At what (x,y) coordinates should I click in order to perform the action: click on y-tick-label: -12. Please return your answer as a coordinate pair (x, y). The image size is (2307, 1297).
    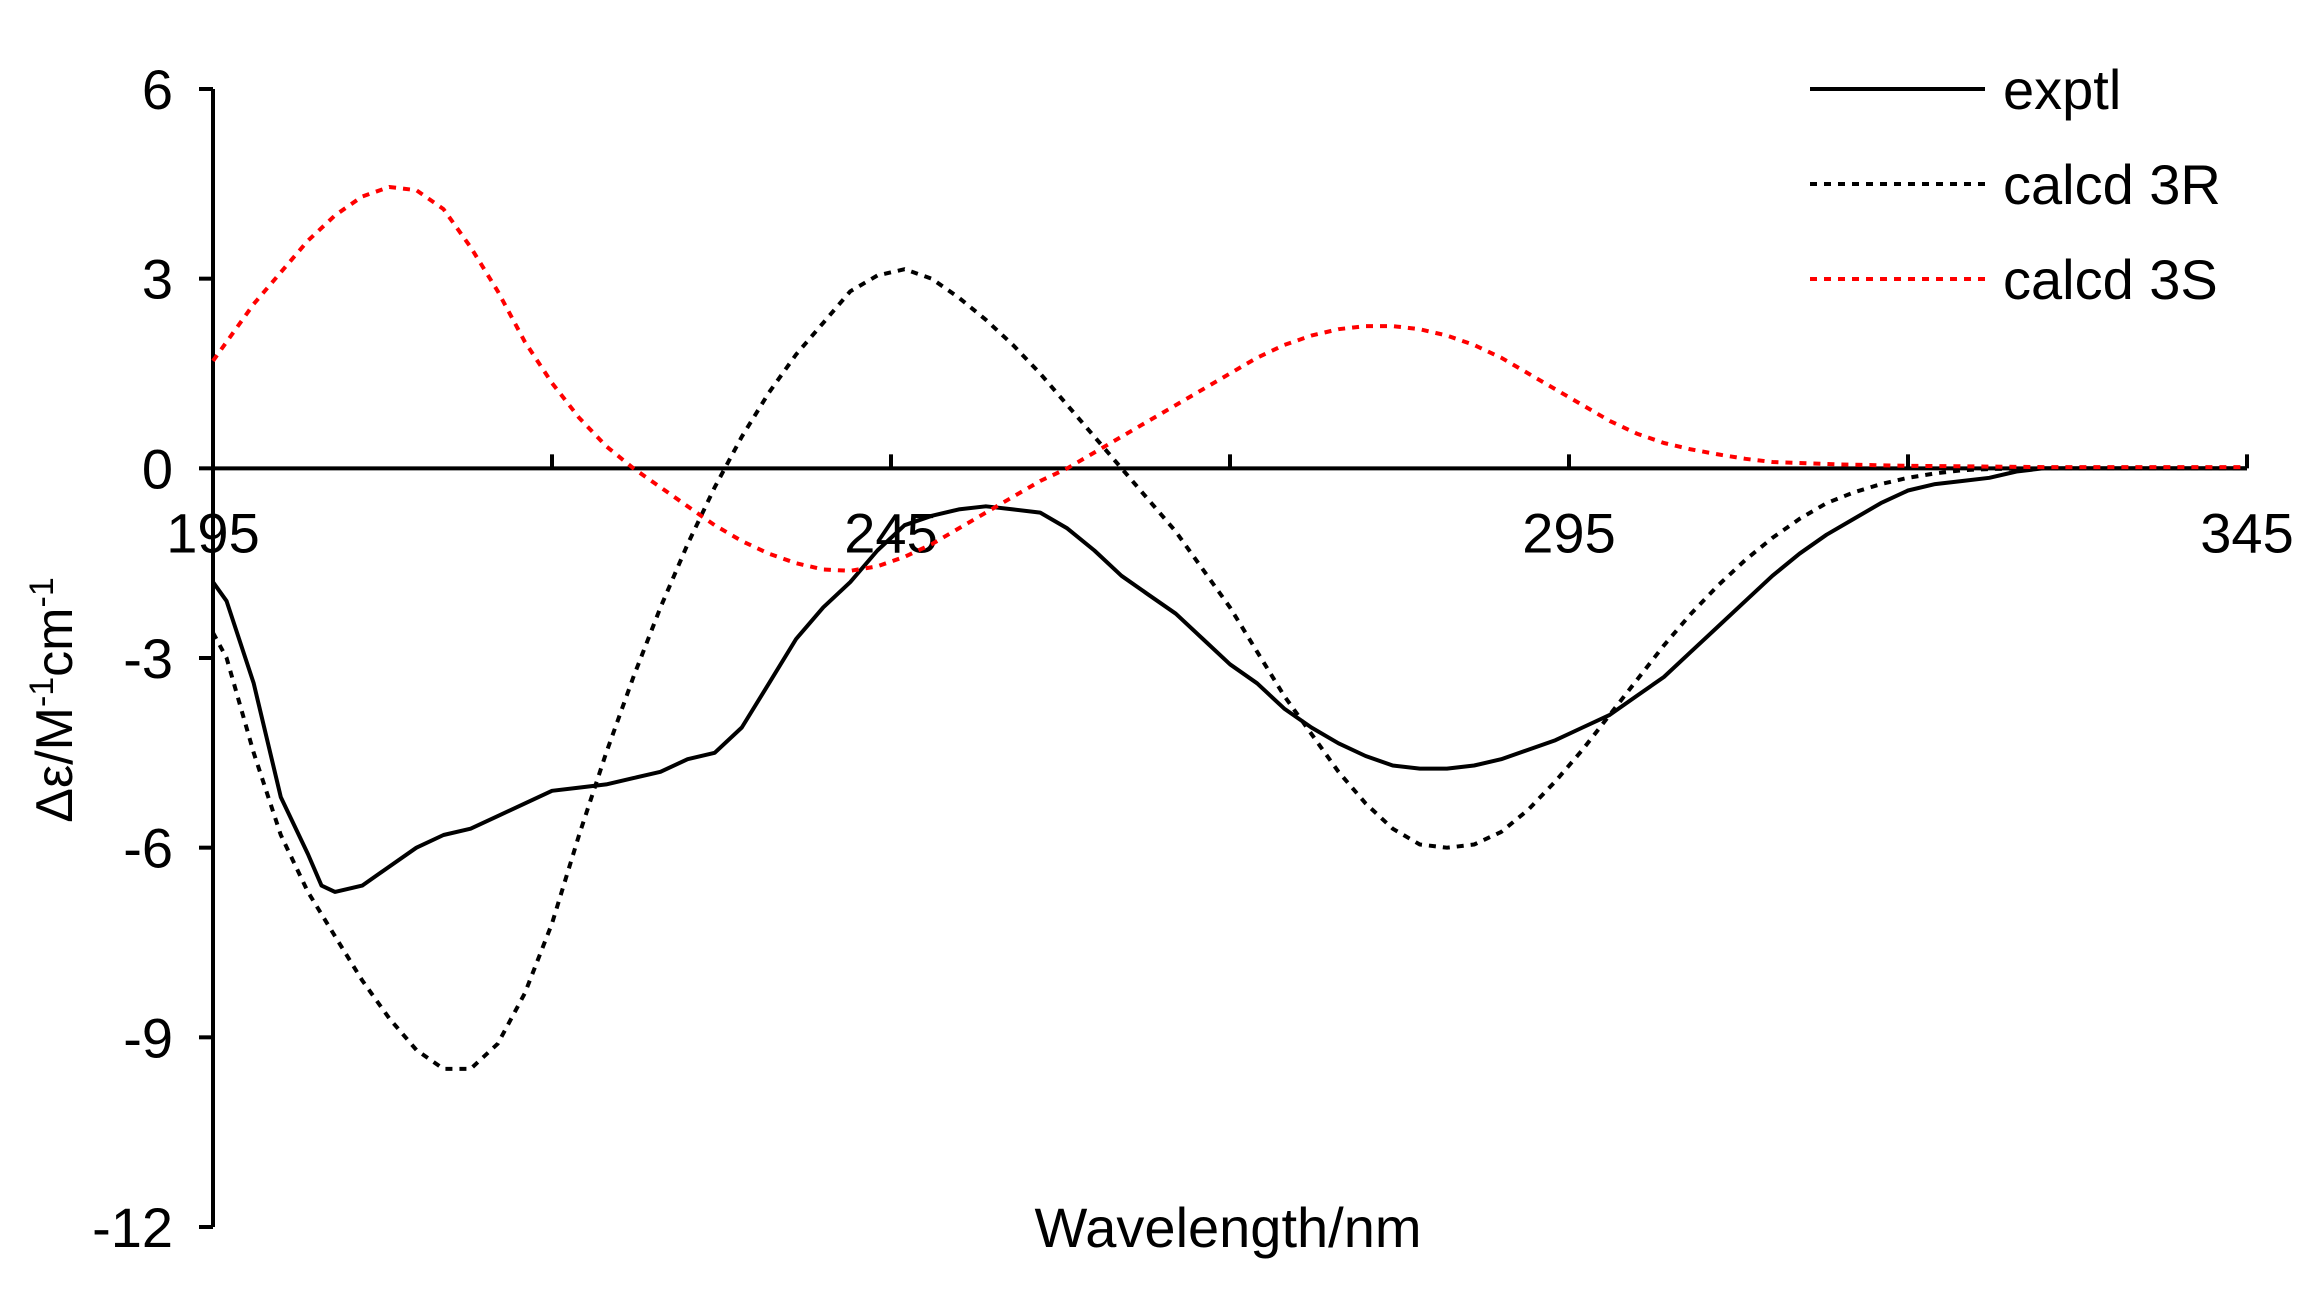
    Looking at the image, I should click on (132, 1227).